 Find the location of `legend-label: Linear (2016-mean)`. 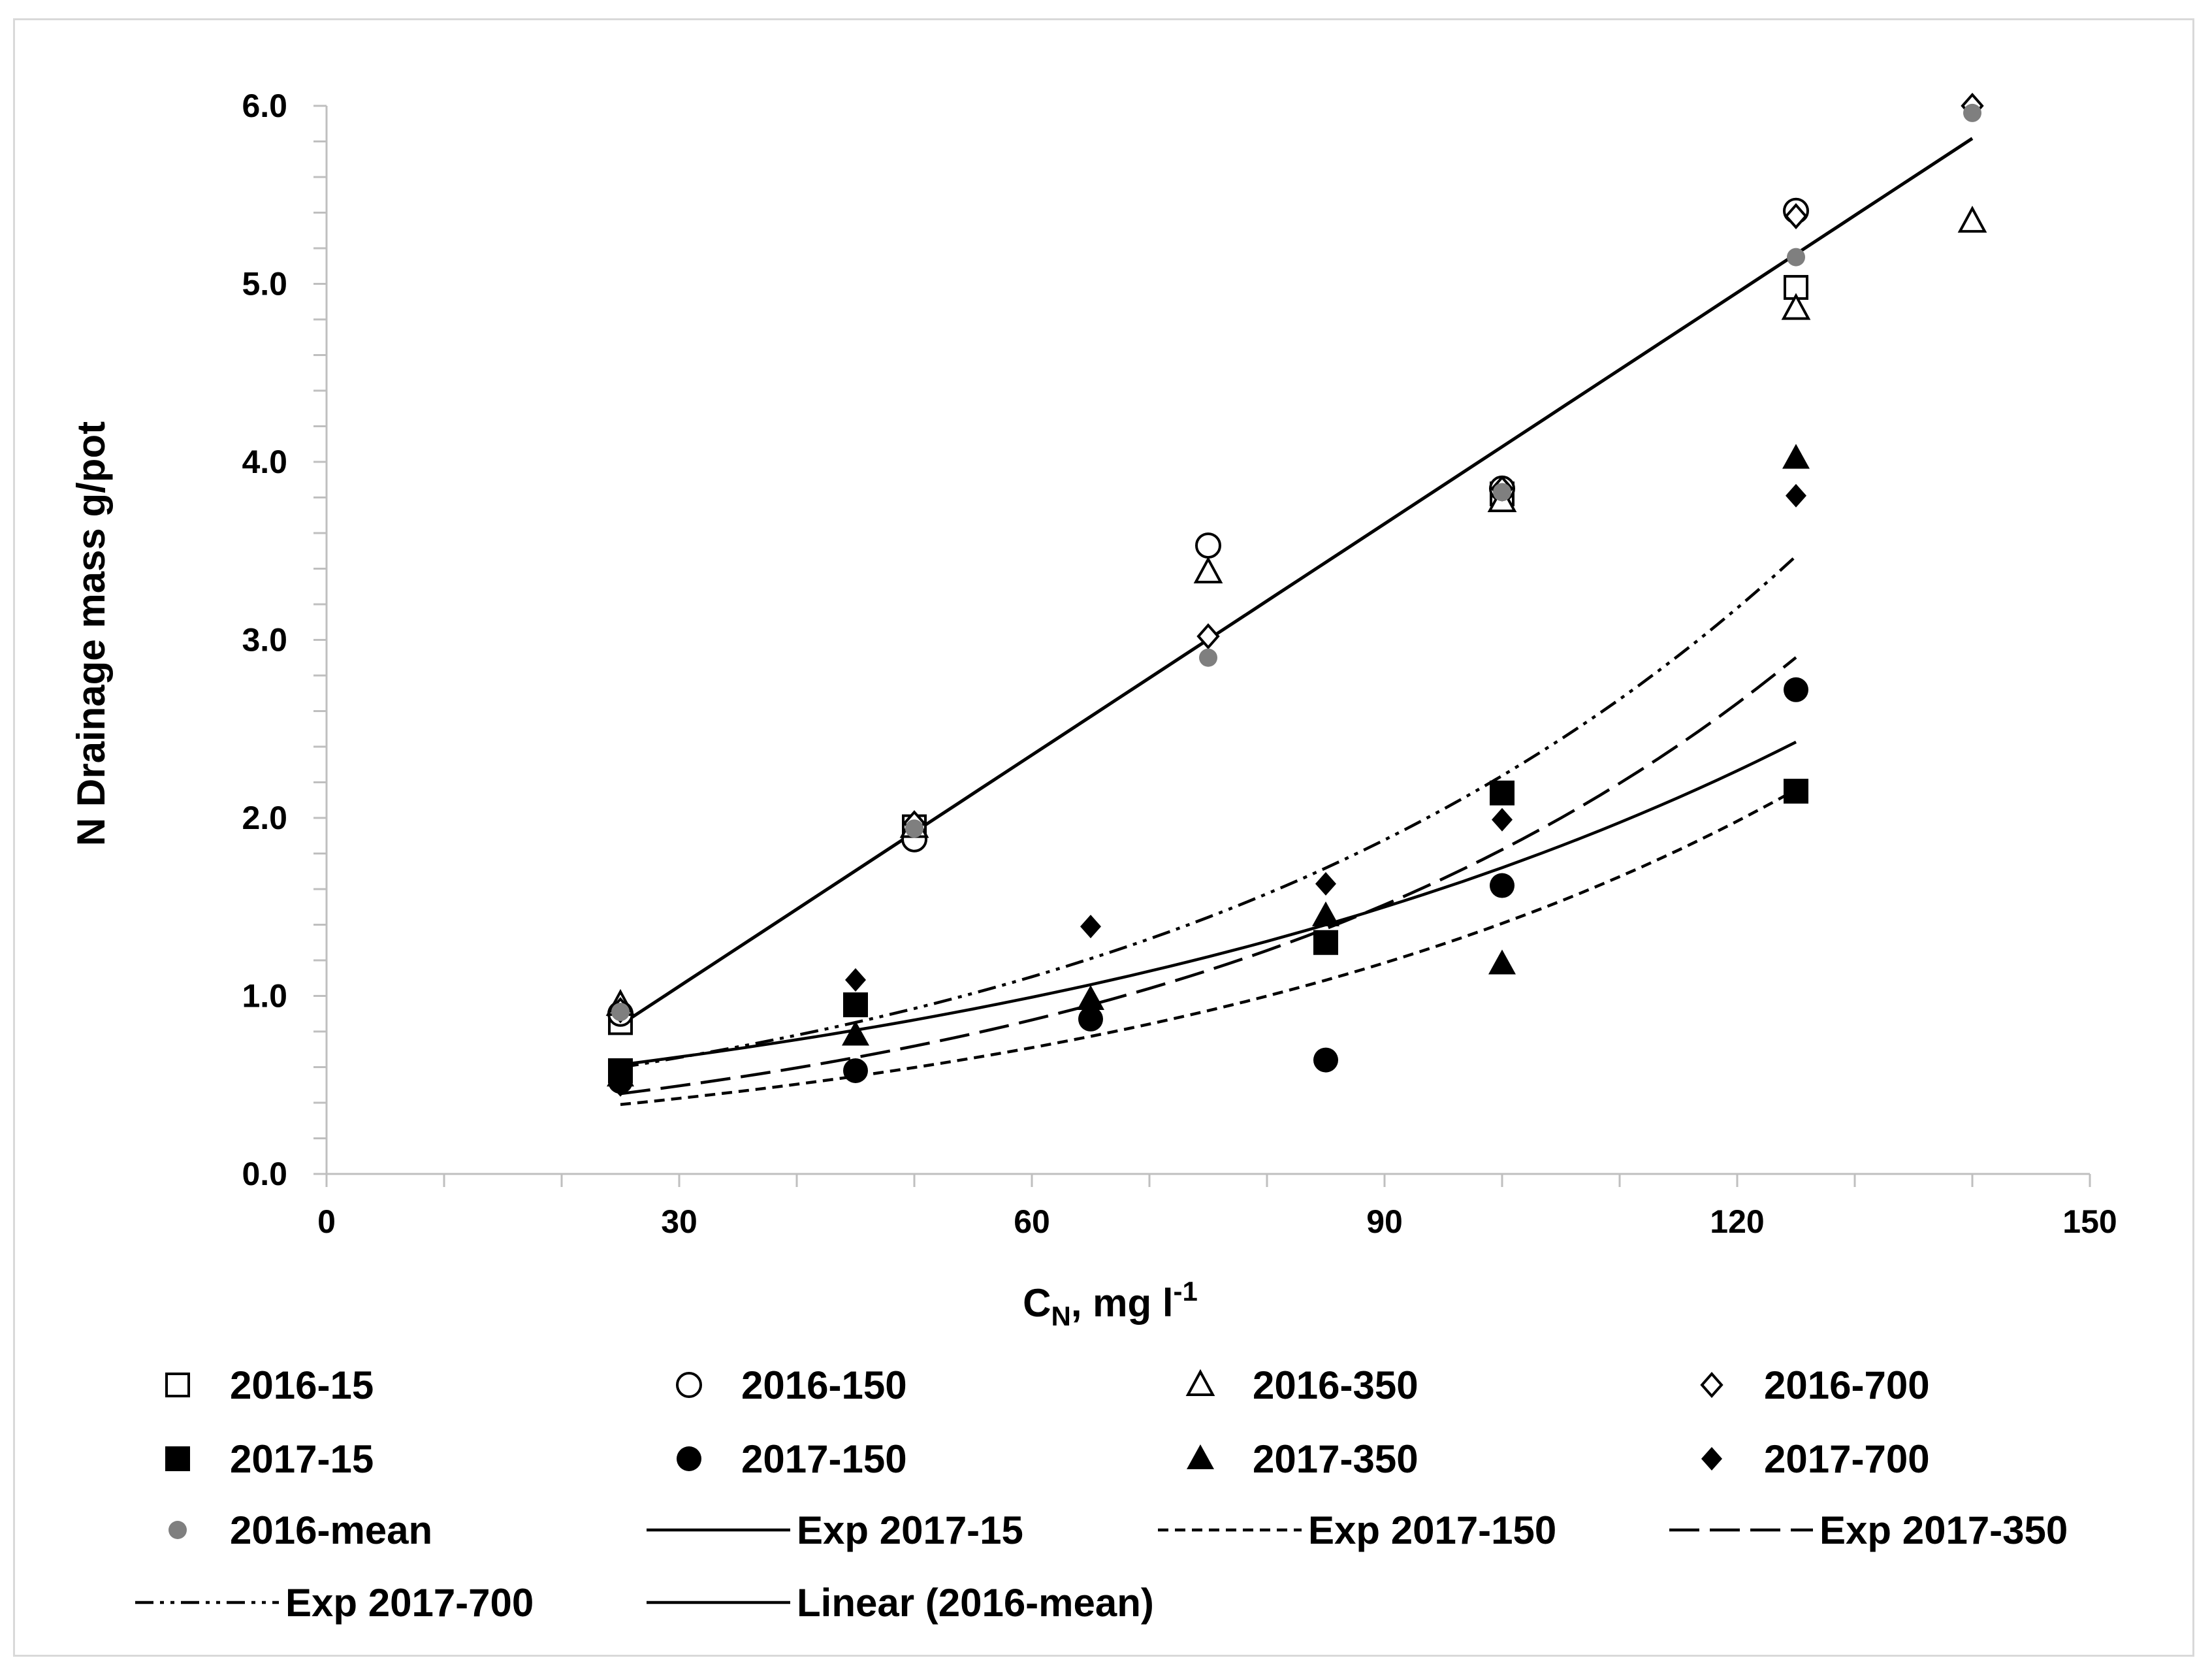

legend-label: Linear (2016-mean) is located at coordinates (975, 1603).